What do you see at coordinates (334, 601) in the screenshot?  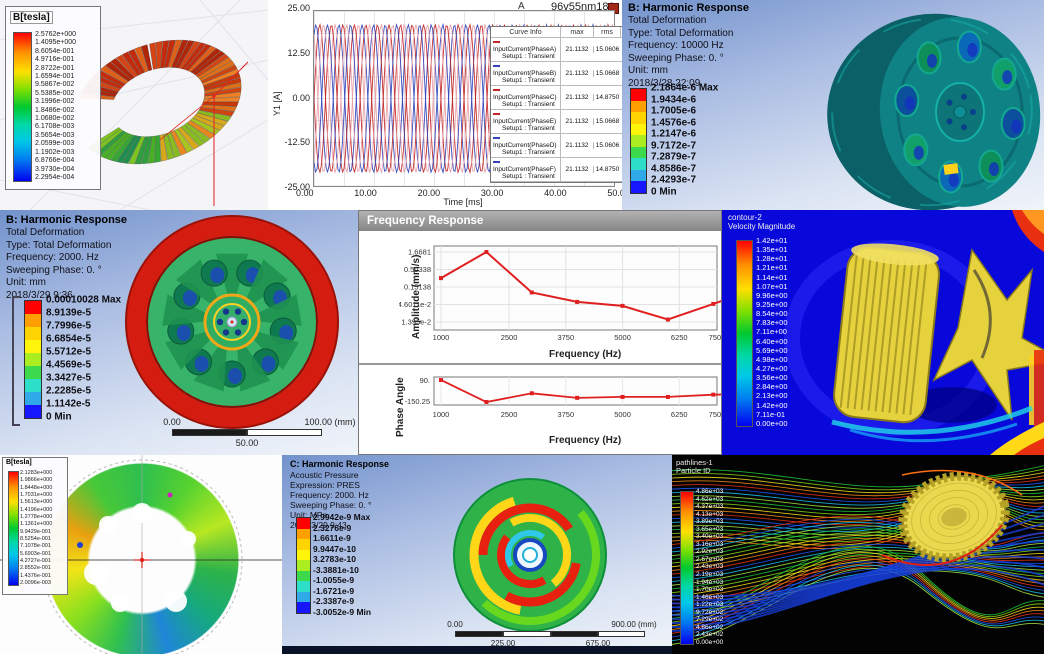 I see `colorbar-value: -2.3387e-9` at bounding box center [334, 601].